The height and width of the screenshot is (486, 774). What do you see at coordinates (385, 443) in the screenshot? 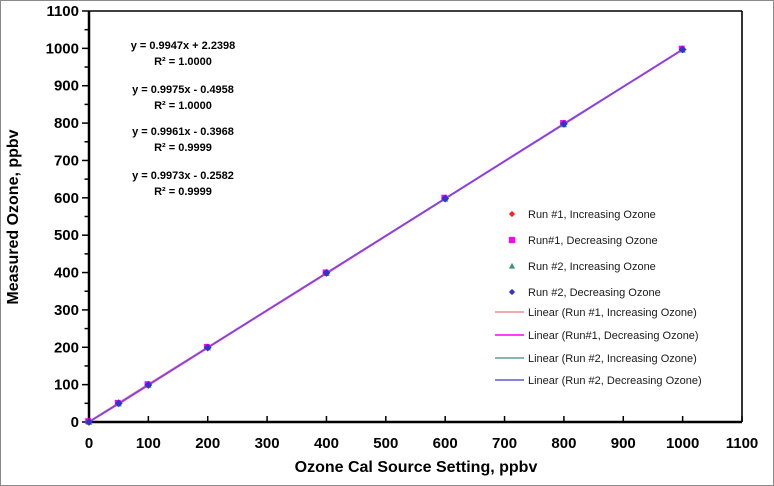
I see `x-tick-label: 500` at bounding box center [385, 443].